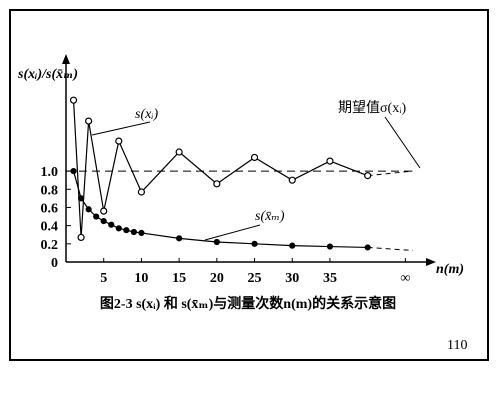  I want to click on series-line, so click(220, 209).